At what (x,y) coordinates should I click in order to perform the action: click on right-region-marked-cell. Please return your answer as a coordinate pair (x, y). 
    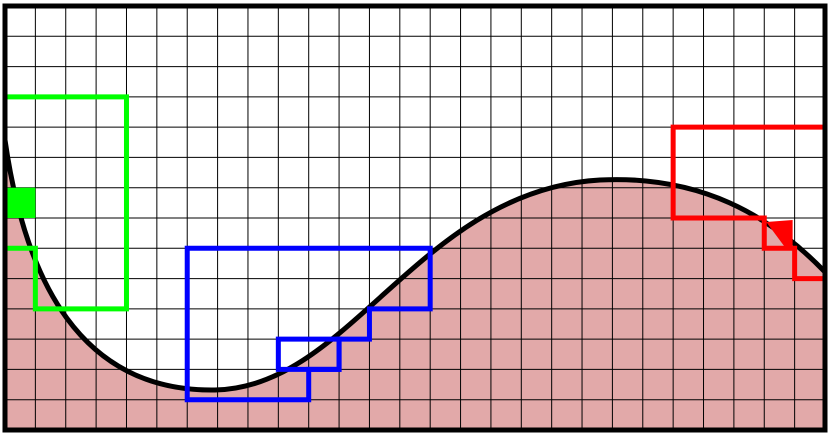
    Looking at the image, I should click on (779, 233).